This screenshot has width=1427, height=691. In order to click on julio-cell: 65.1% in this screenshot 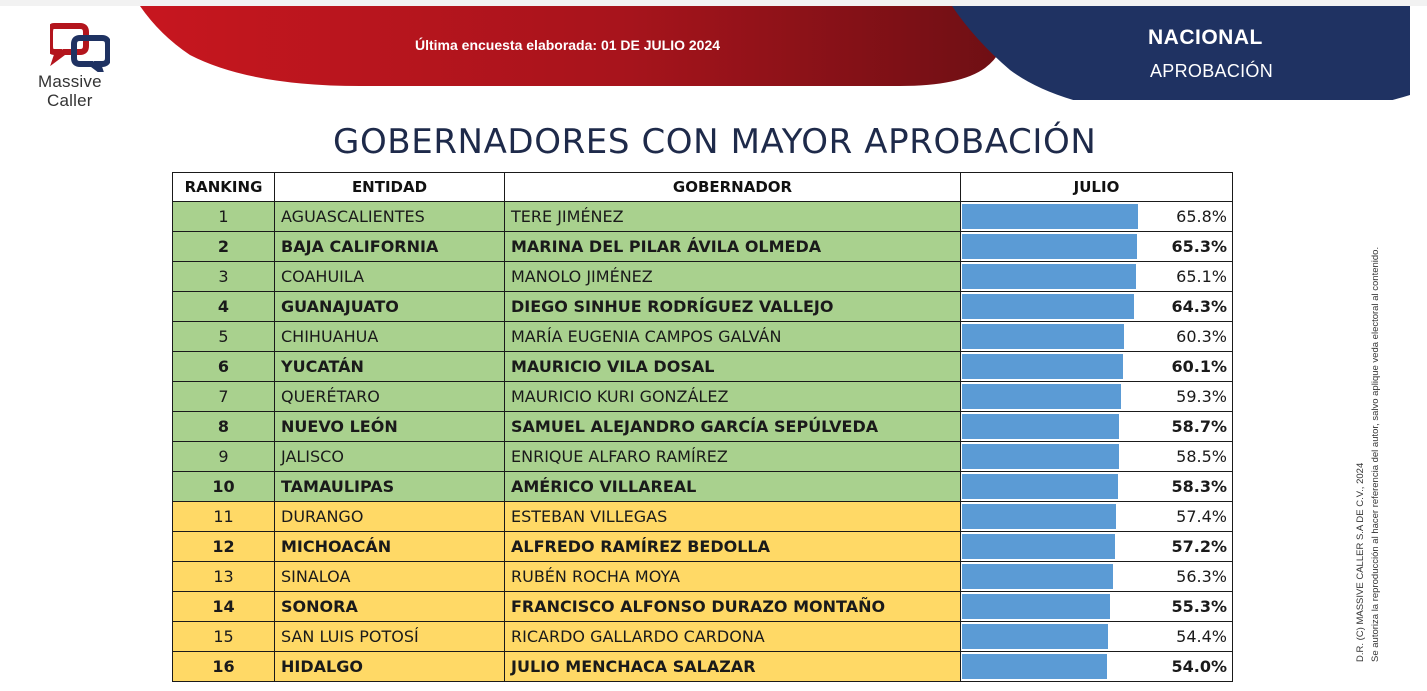, I will do `click(1096, 276)`.